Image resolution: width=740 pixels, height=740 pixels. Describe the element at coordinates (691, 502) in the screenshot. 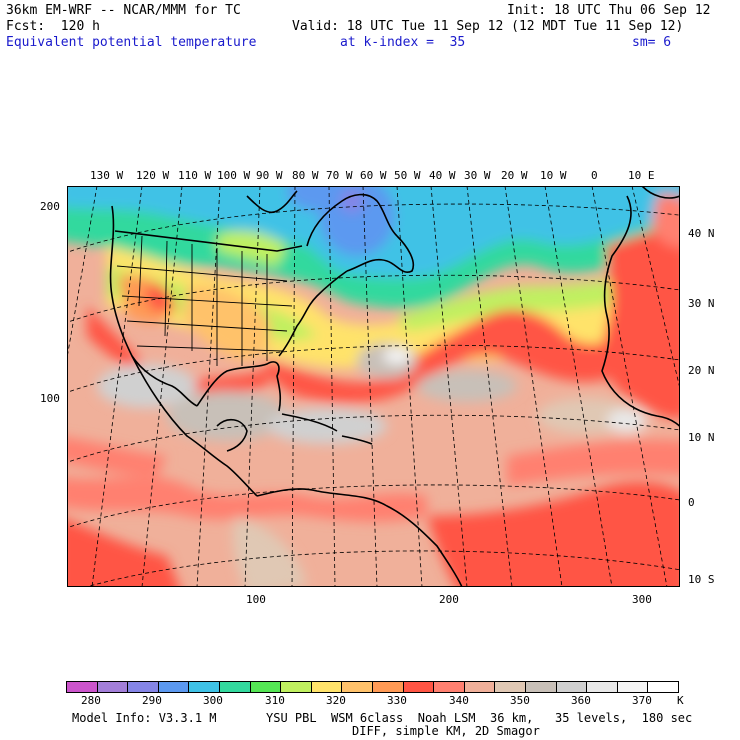

I see `lat-label: 0` at that location.